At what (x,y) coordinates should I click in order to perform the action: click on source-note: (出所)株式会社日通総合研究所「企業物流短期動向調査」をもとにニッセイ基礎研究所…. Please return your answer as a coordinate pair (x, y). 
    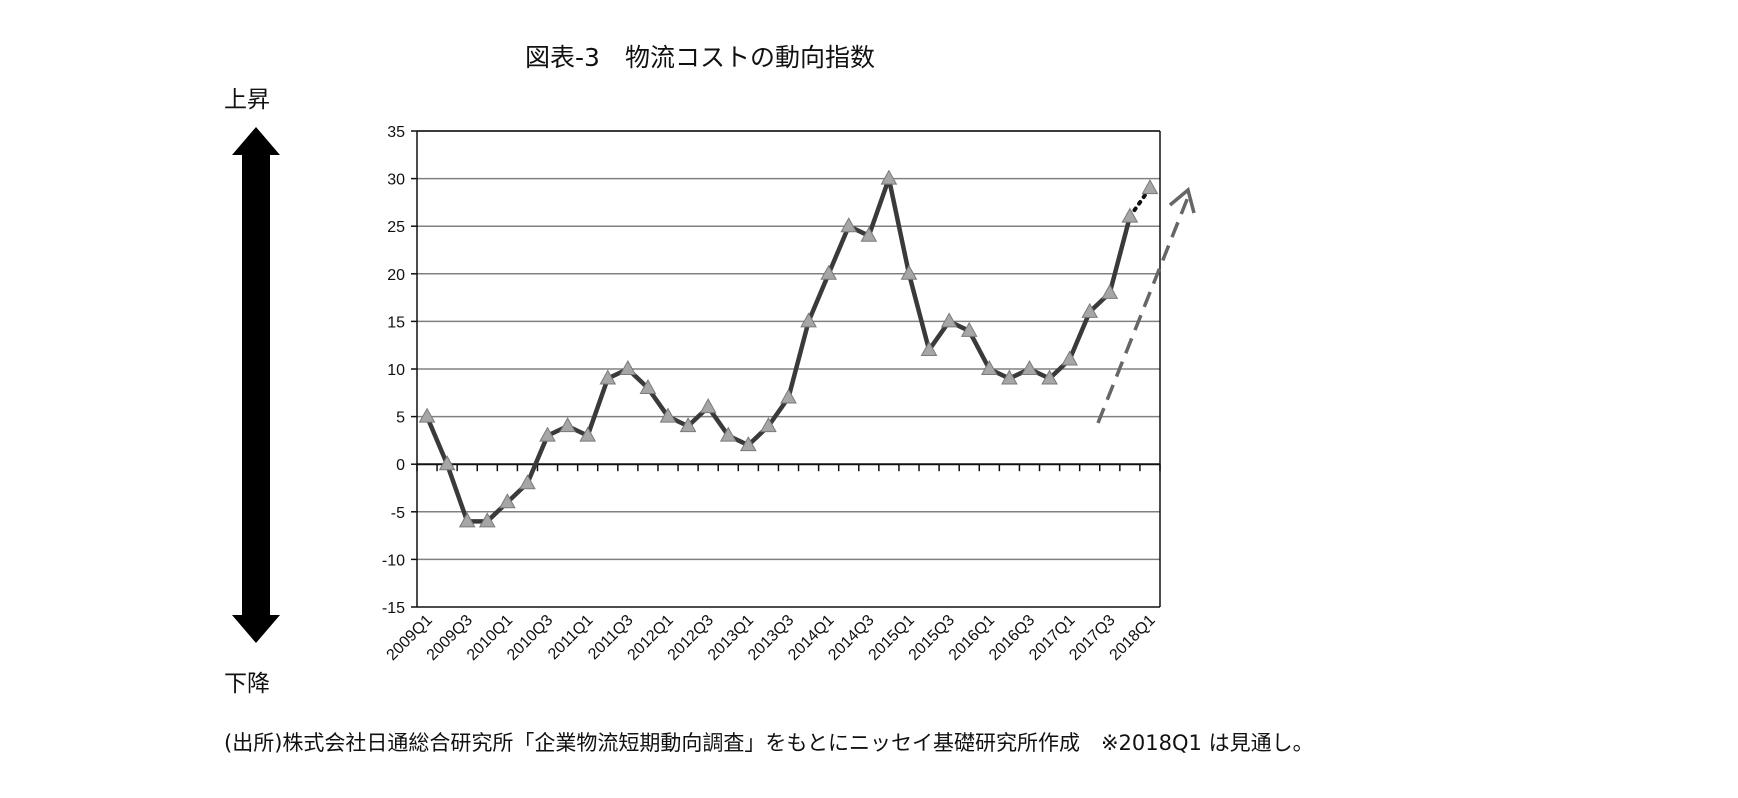
    Looking at the image, I should click on (769, 743).